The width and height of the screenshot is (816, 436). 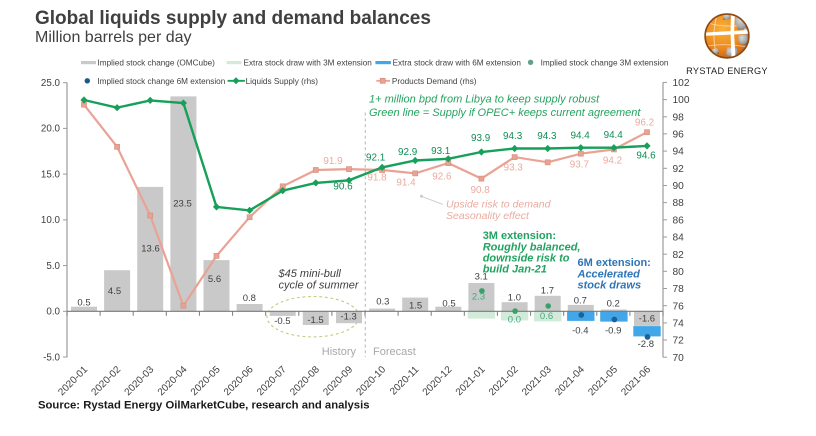 What do you see at coordinates (415, 306) in the screenshot?
I see `svg-text: 1.5` at bounding box center [415, 306].